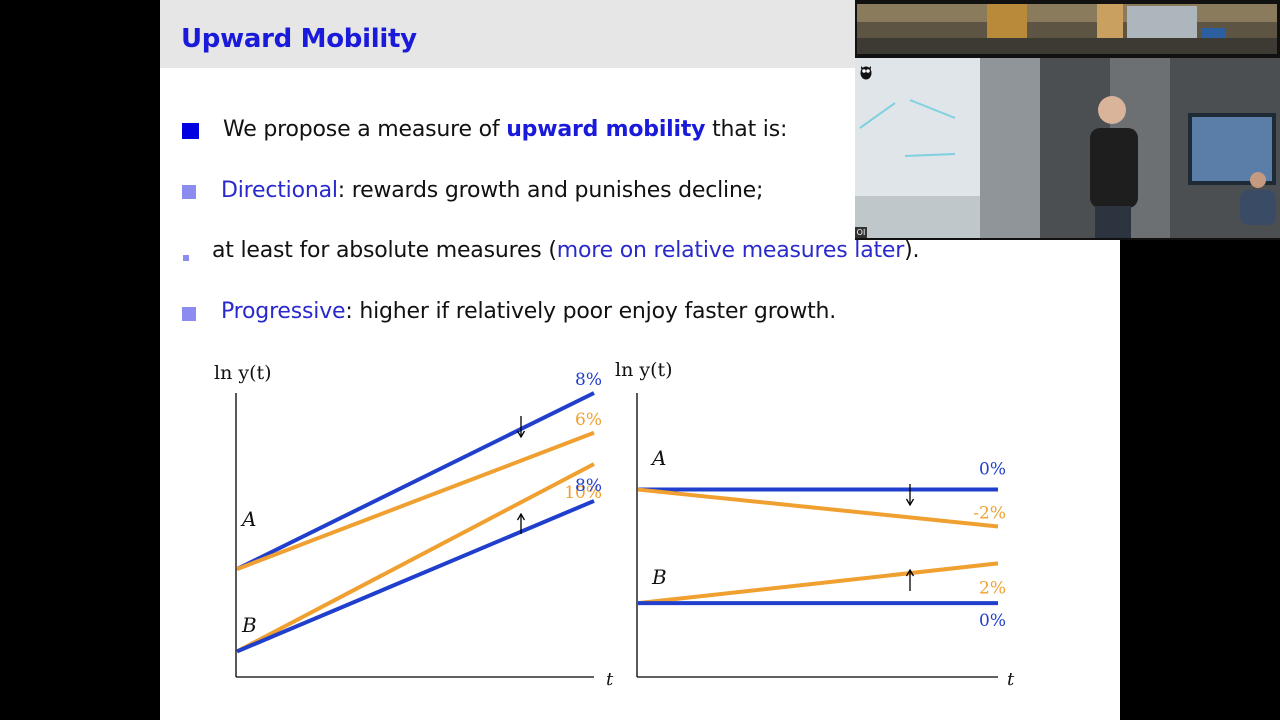  I want to click on webcam-label: OI, so click(861, 232).